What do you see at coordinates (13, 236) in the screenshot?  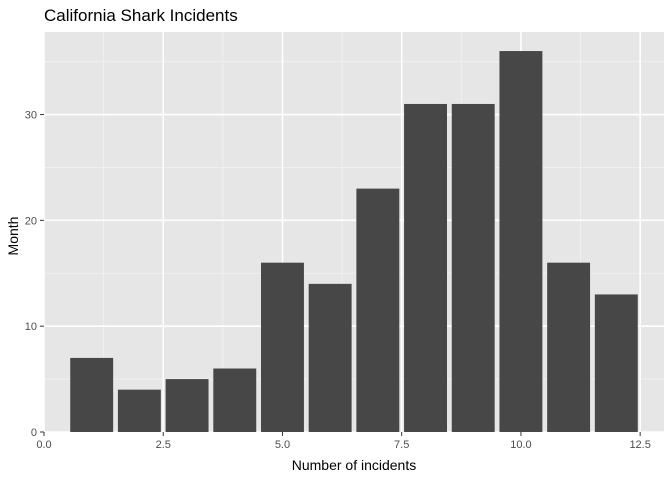 I see `y-axis-title: Month` at bounding box center [13, 236].